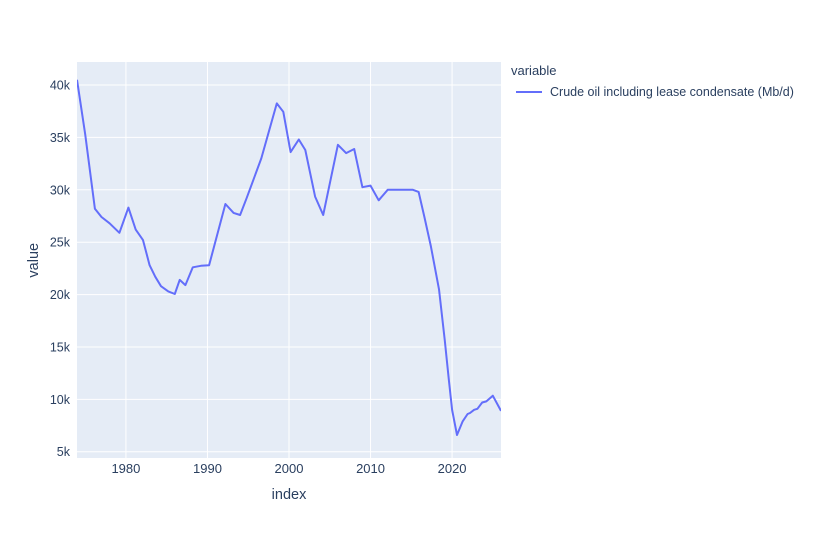 Image resolution: width=832 pixels, height=540 pixels. I want to click on x-tick-label: 2010, so click(370, 468).